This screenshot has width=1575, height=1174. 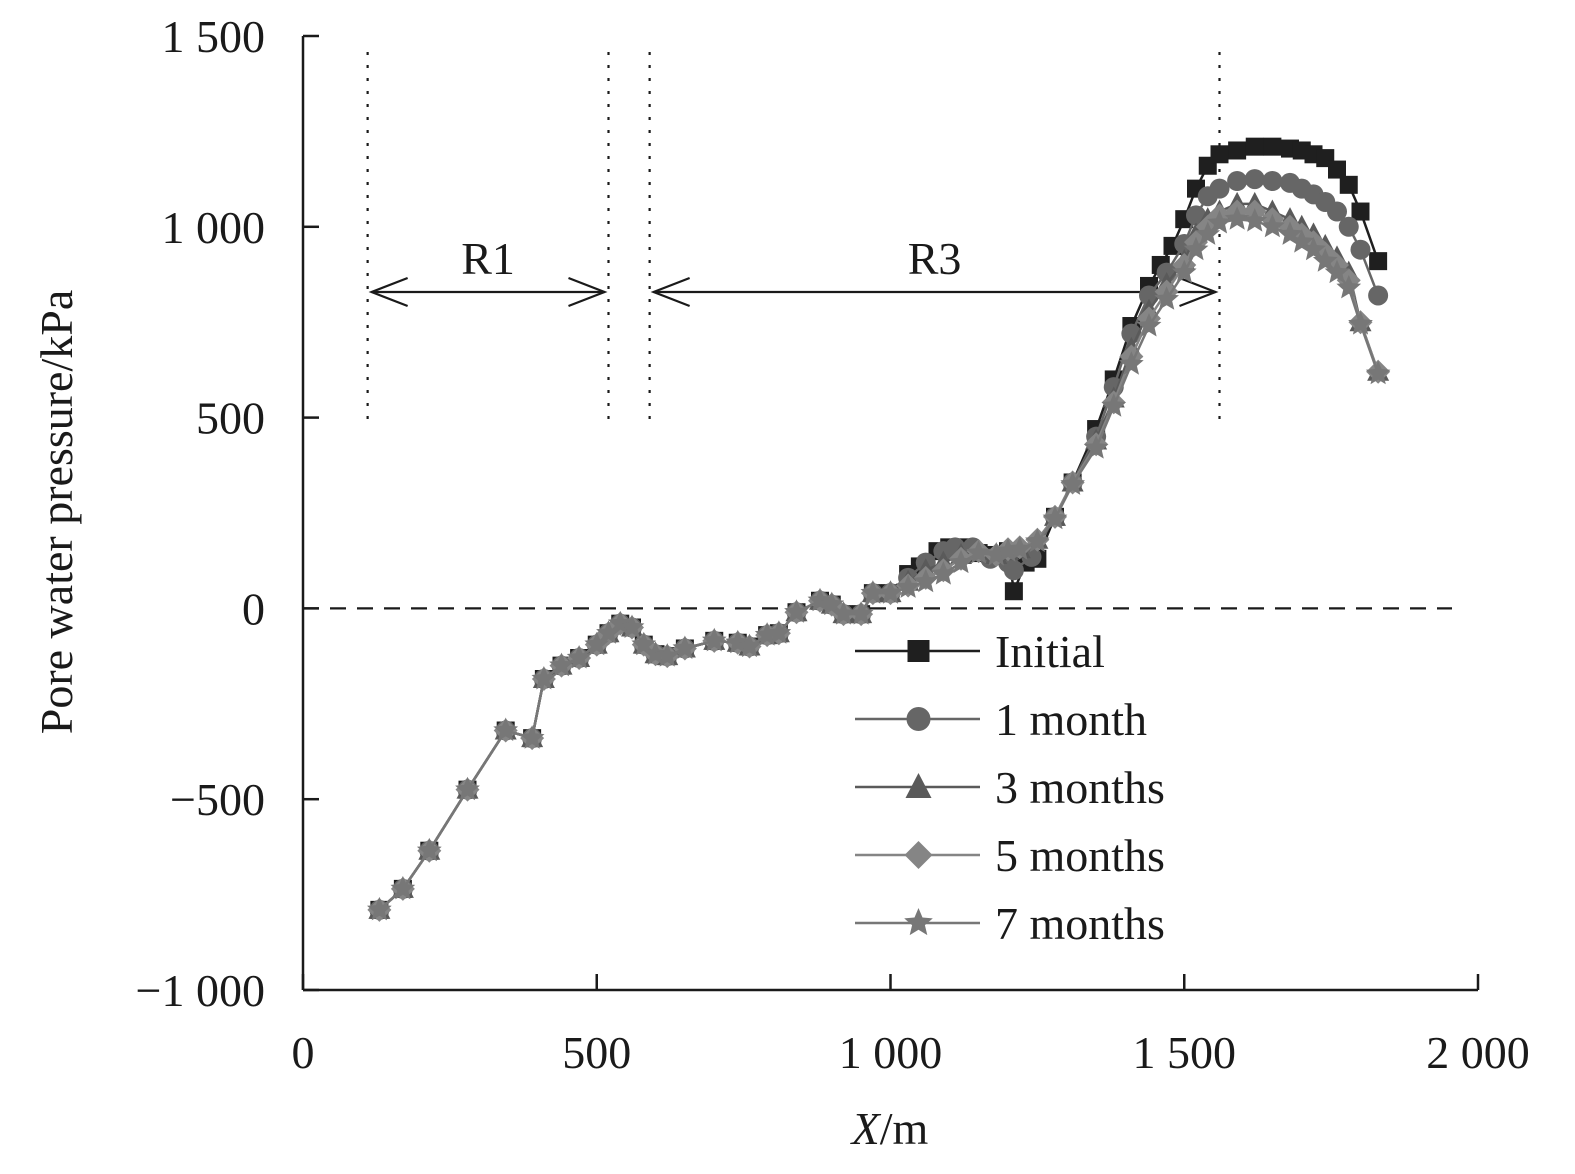 I want to click on legend-label: Initial, so click(x=1050, y=651).